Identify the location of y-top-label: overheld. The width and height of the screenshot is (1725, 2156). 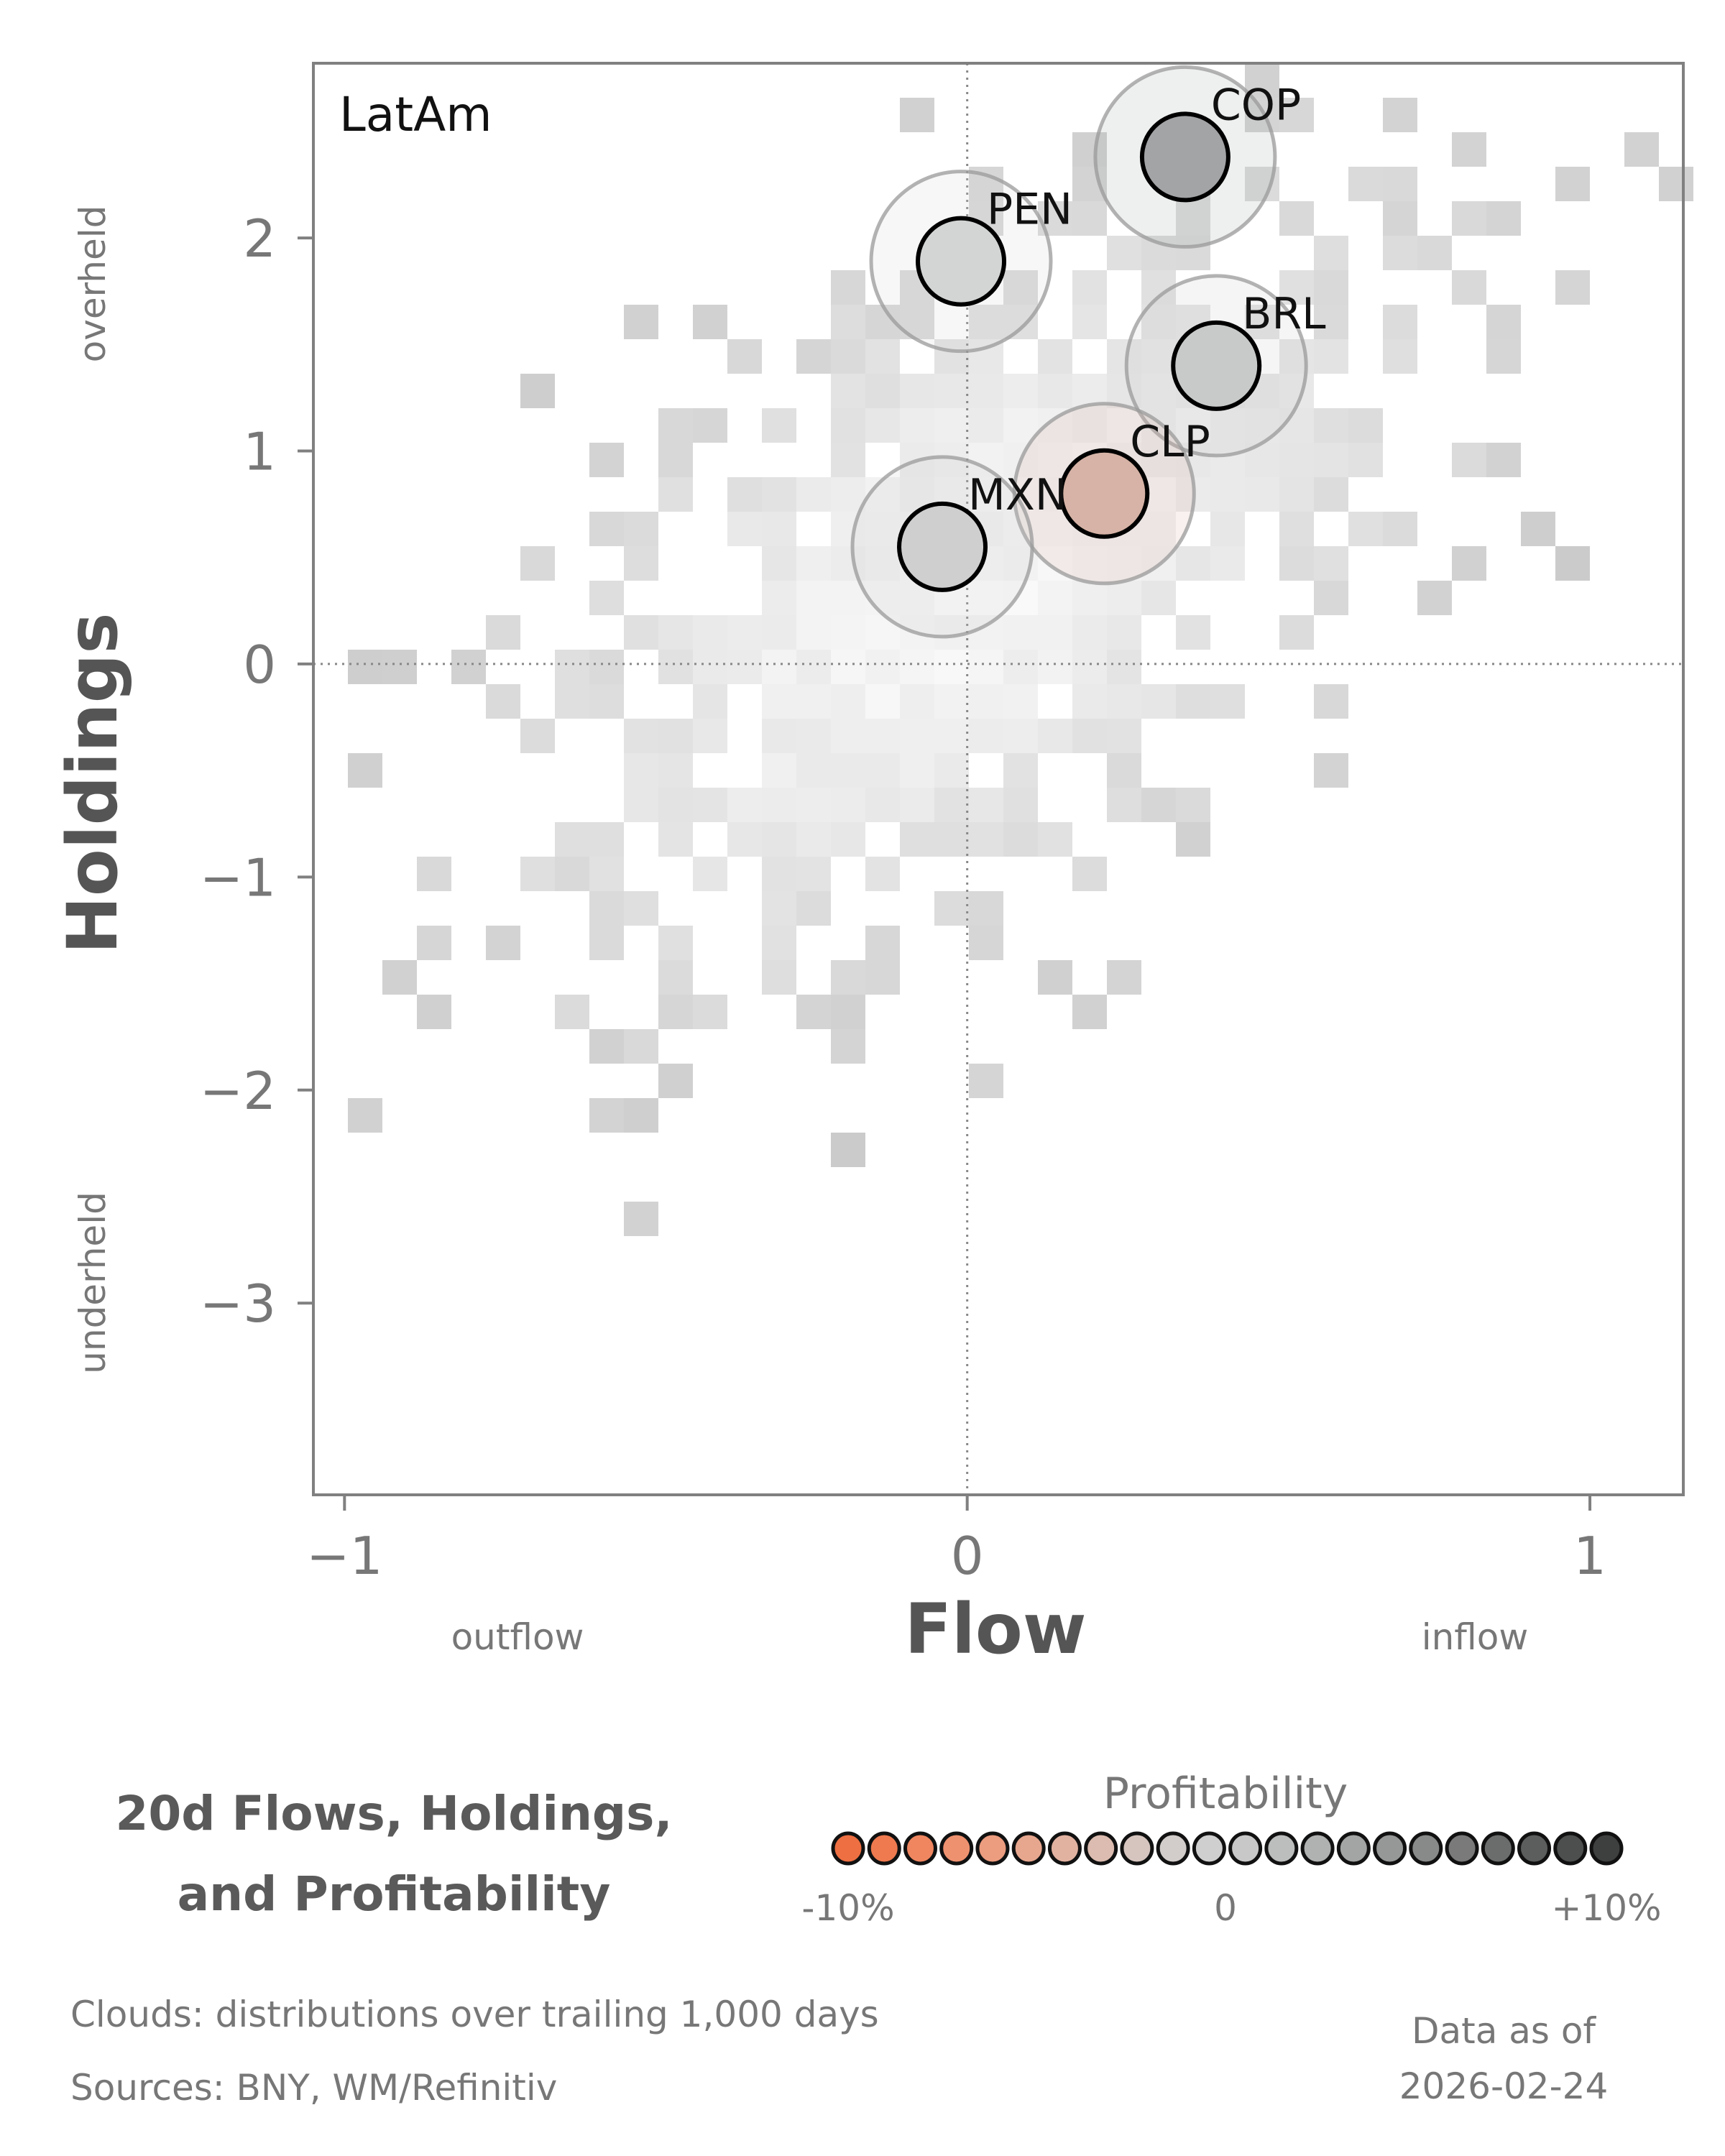
(93, 284).